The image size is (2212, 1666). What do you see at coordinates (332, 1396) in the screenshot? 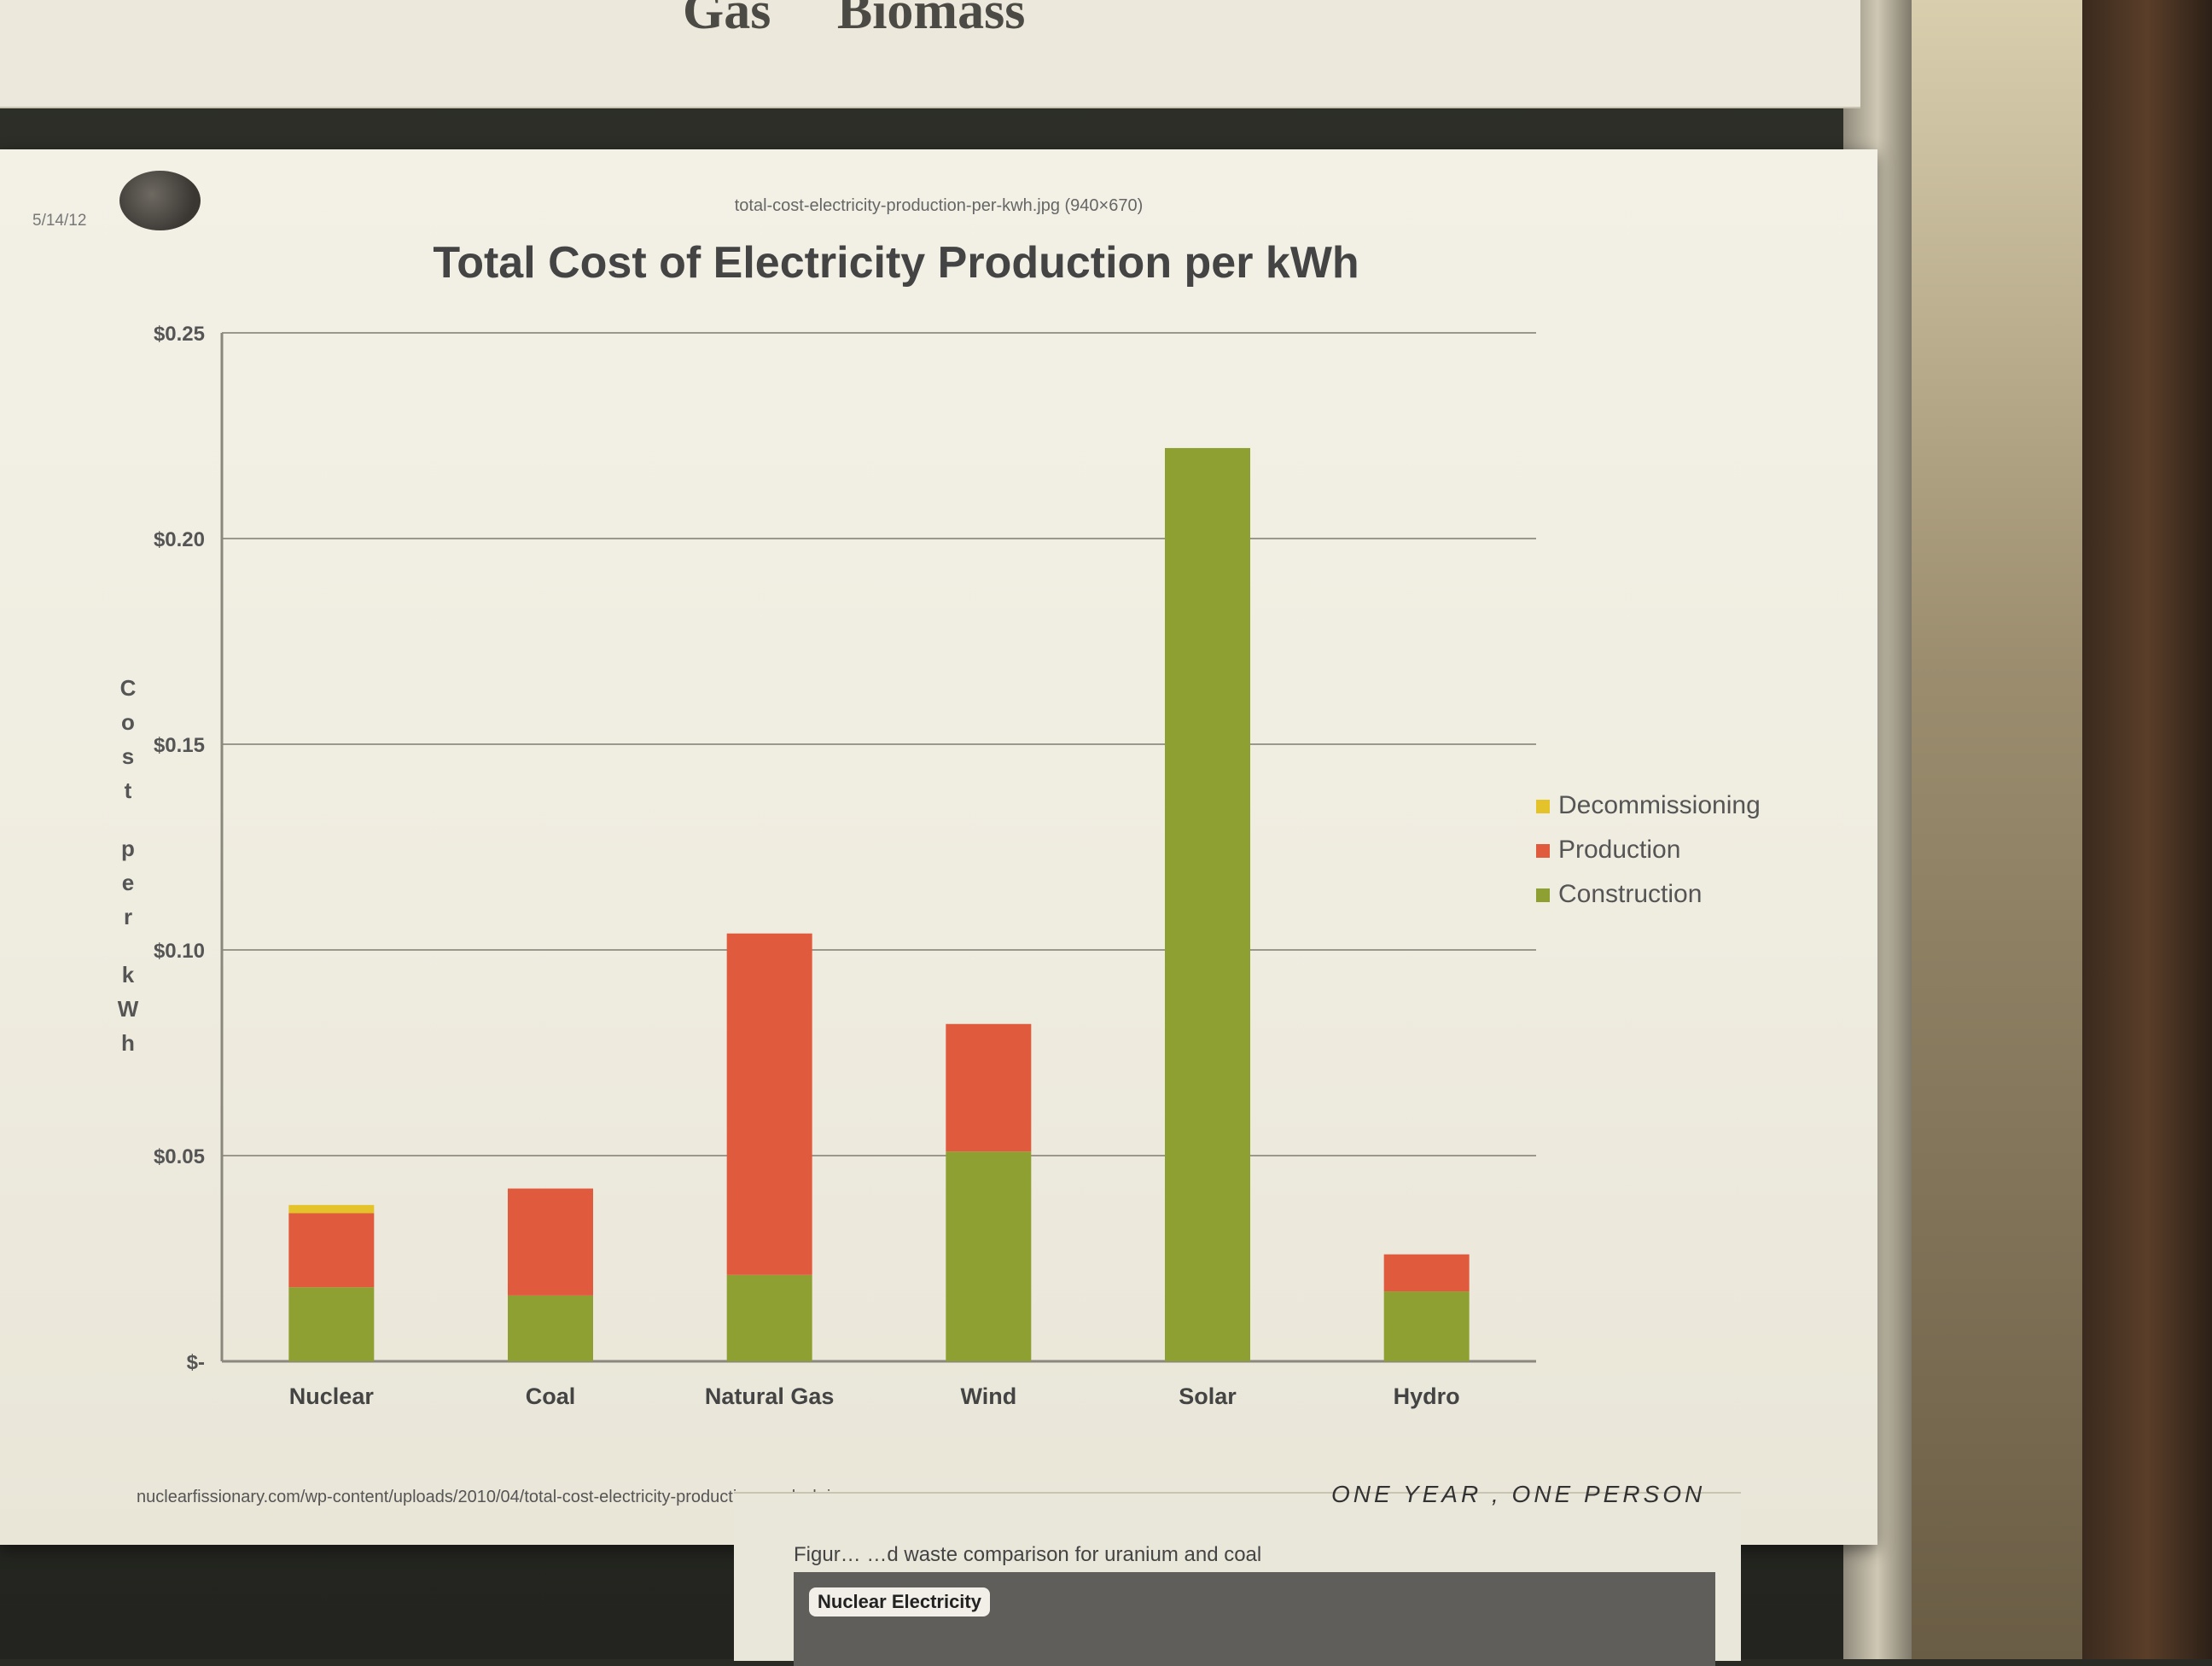
I see `x-tick-label: Nuclear` at bounding box center [332, 1396].